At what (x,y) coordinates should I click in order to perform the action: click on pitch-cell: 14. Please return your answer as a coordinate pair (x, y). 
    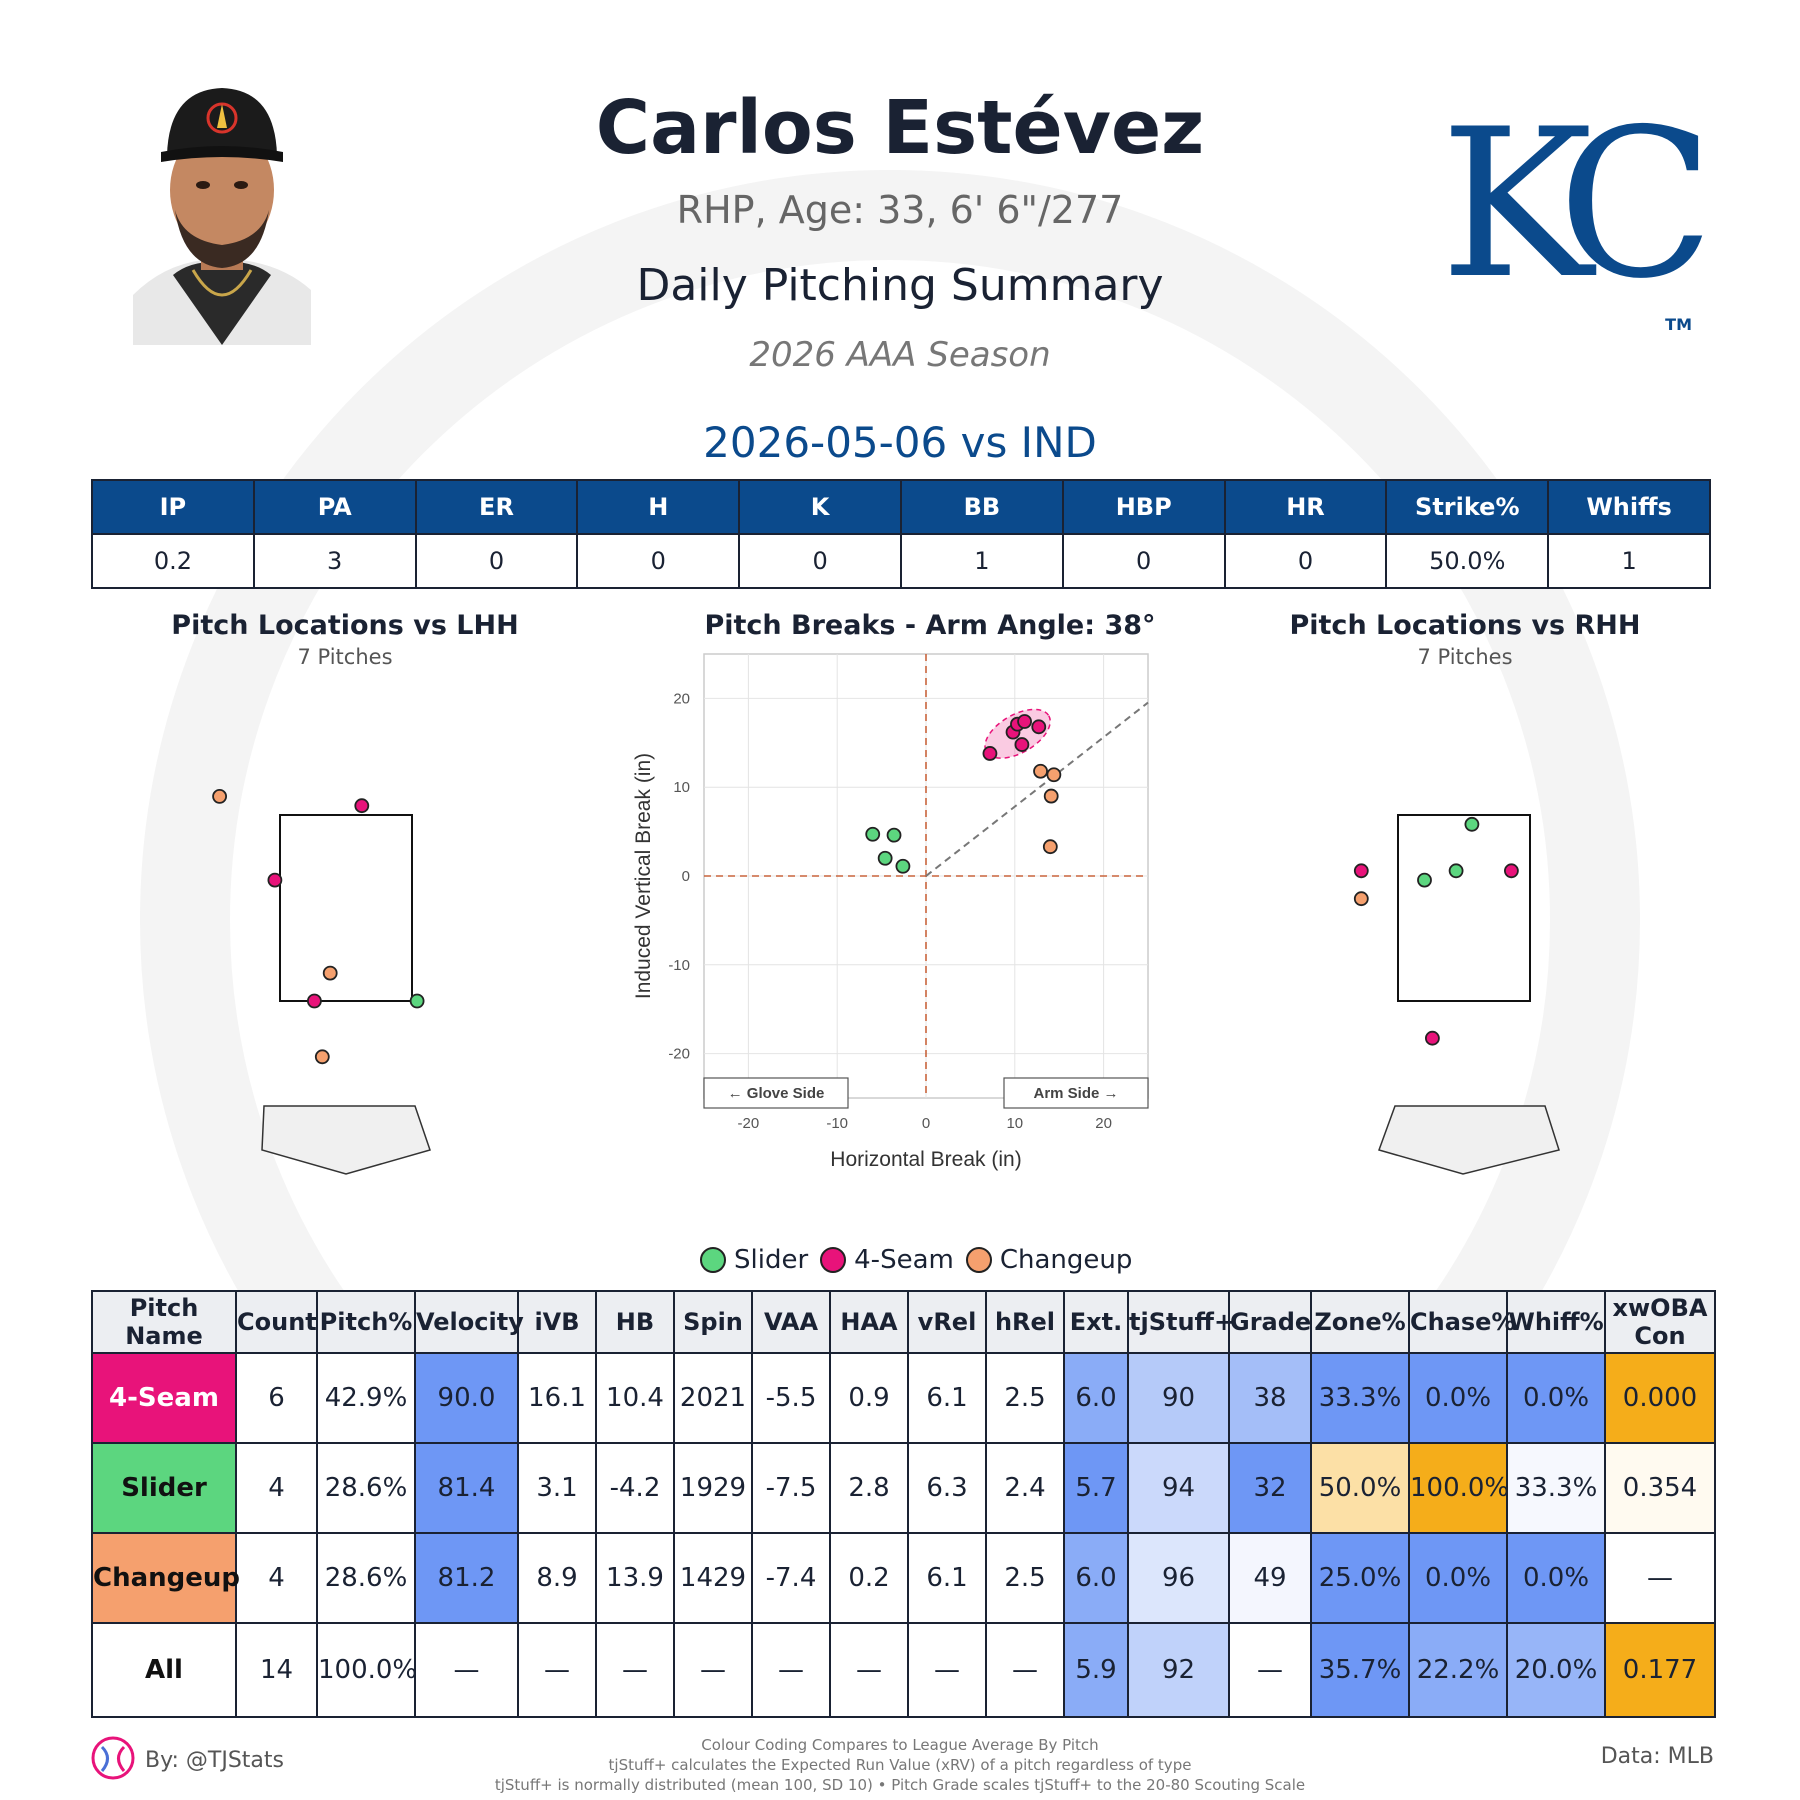
    Looking at the image, I should click on (276, 1670).